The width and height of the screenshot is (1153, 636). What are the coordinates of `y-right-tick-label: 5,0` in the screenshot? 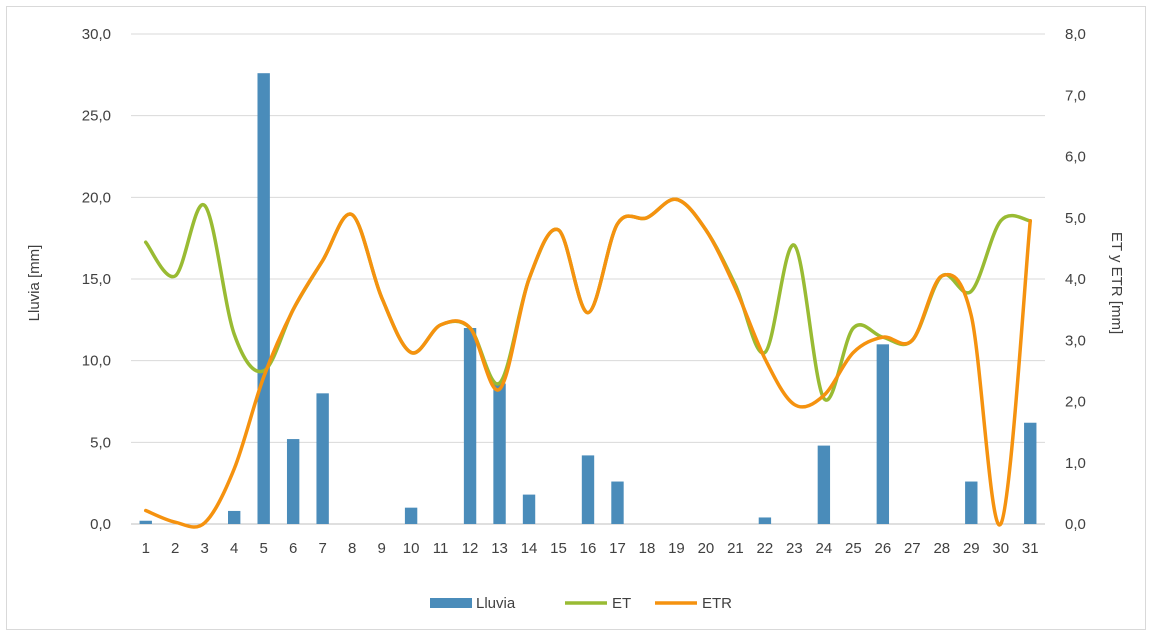 It's located at (1075, 218).